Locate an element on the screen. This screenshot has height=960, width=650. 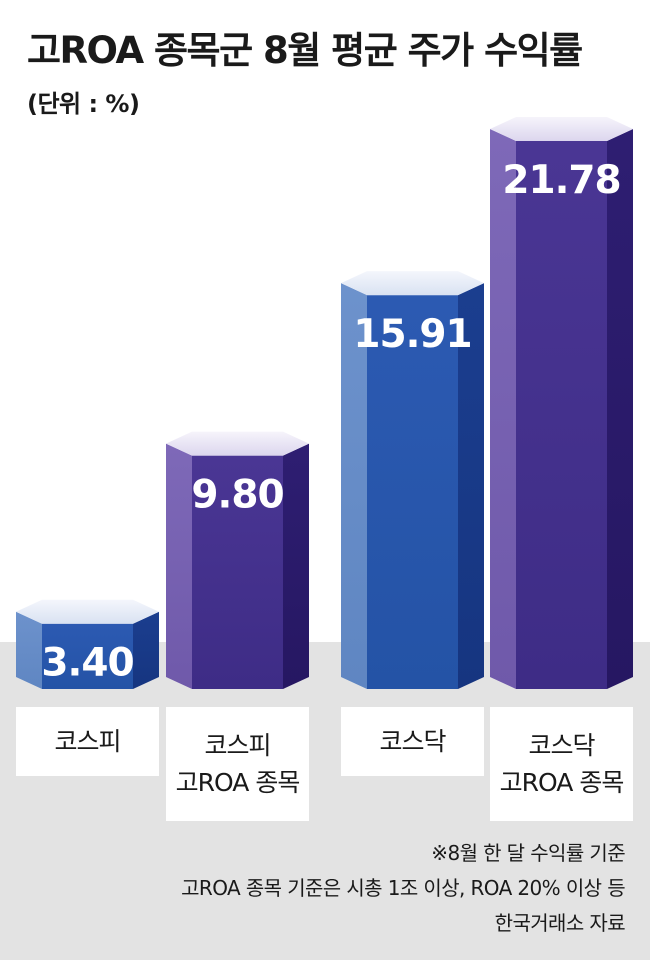
bar-value-label: 15.91 is located at coordinates (412, 334).